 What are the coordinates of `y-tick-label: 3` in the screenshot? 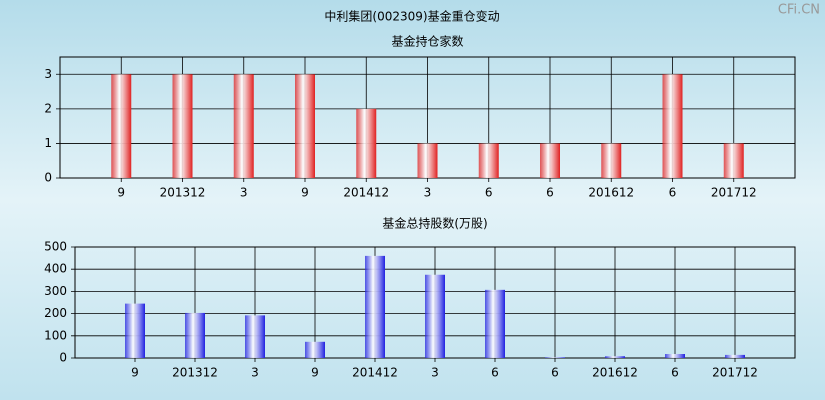 It's located at (48, 74).